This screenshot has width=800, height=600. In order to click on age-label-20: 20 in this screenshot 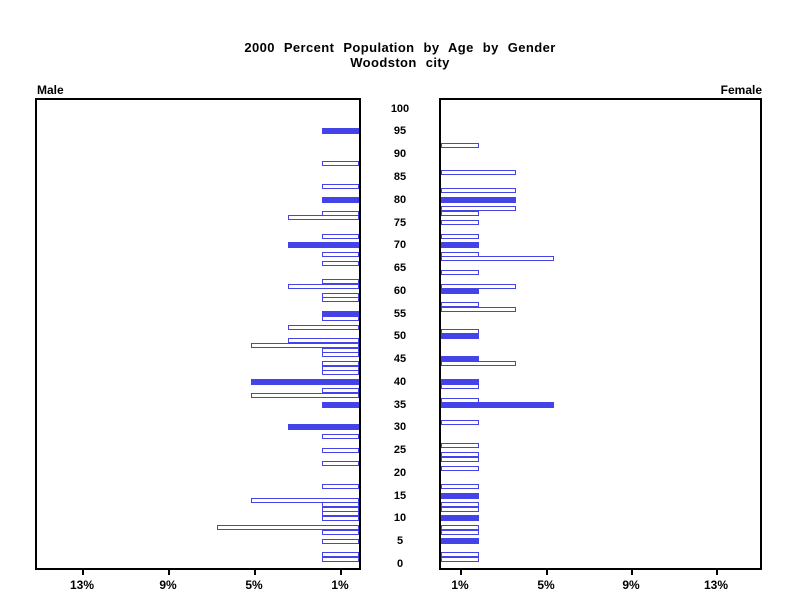, I will do `click(400, 473)`.